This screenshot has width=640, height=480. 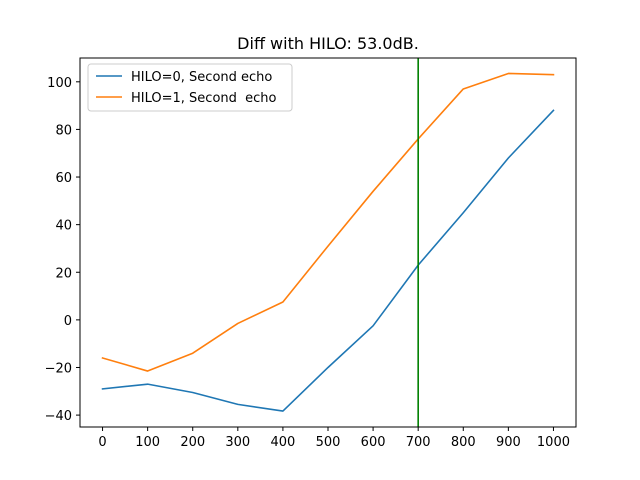 What do you see at coordinates (418, 442) in the screenshot?
I see `x-tick-label: 700` at bounding box center [418, 442].